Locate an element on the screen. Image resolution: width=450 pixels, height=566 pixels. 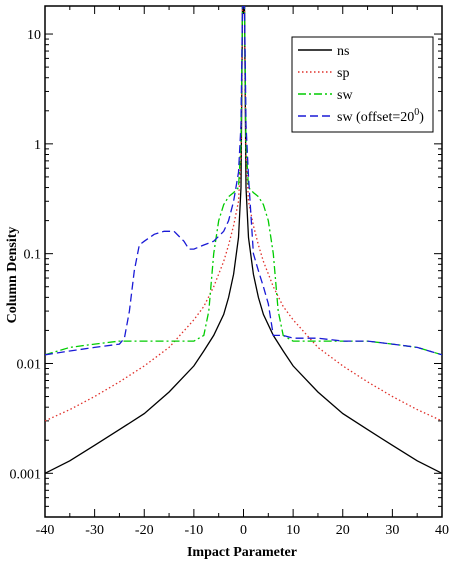
legend-label-3: sw is located at coordinates (345, 95).